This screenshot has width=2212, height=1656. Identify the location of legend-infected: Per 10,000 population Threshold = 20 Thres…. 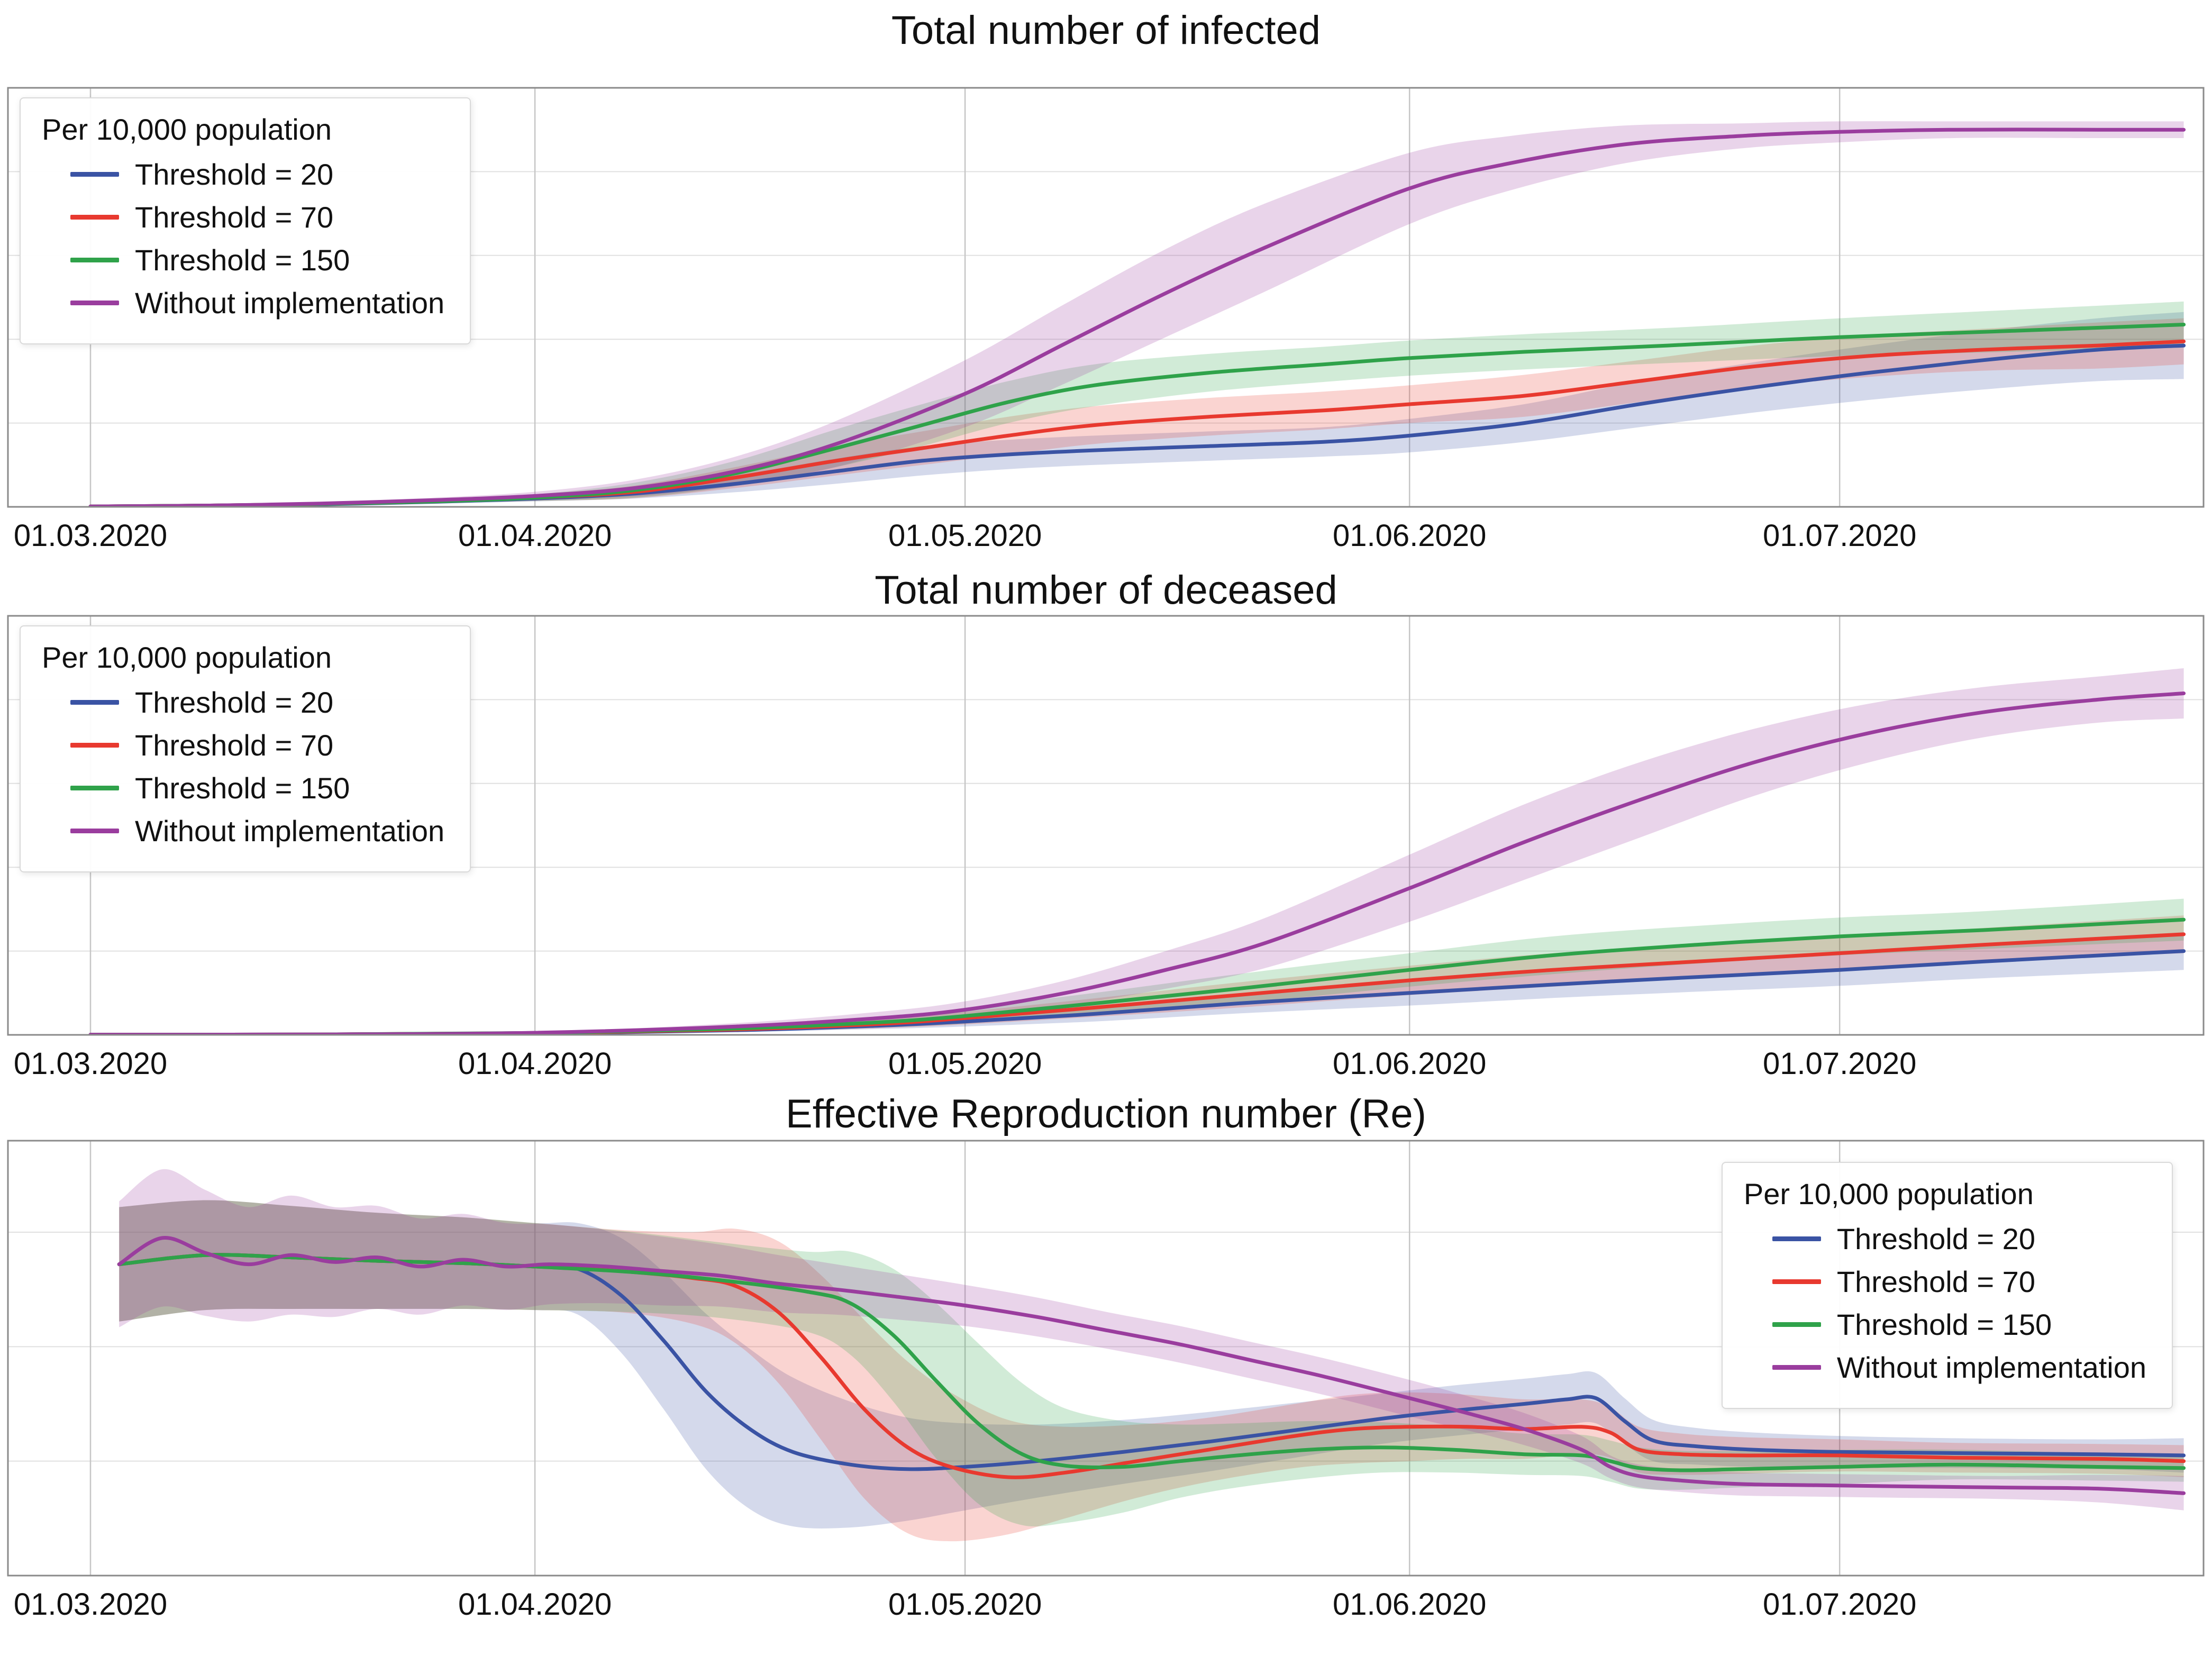
(245, 220).